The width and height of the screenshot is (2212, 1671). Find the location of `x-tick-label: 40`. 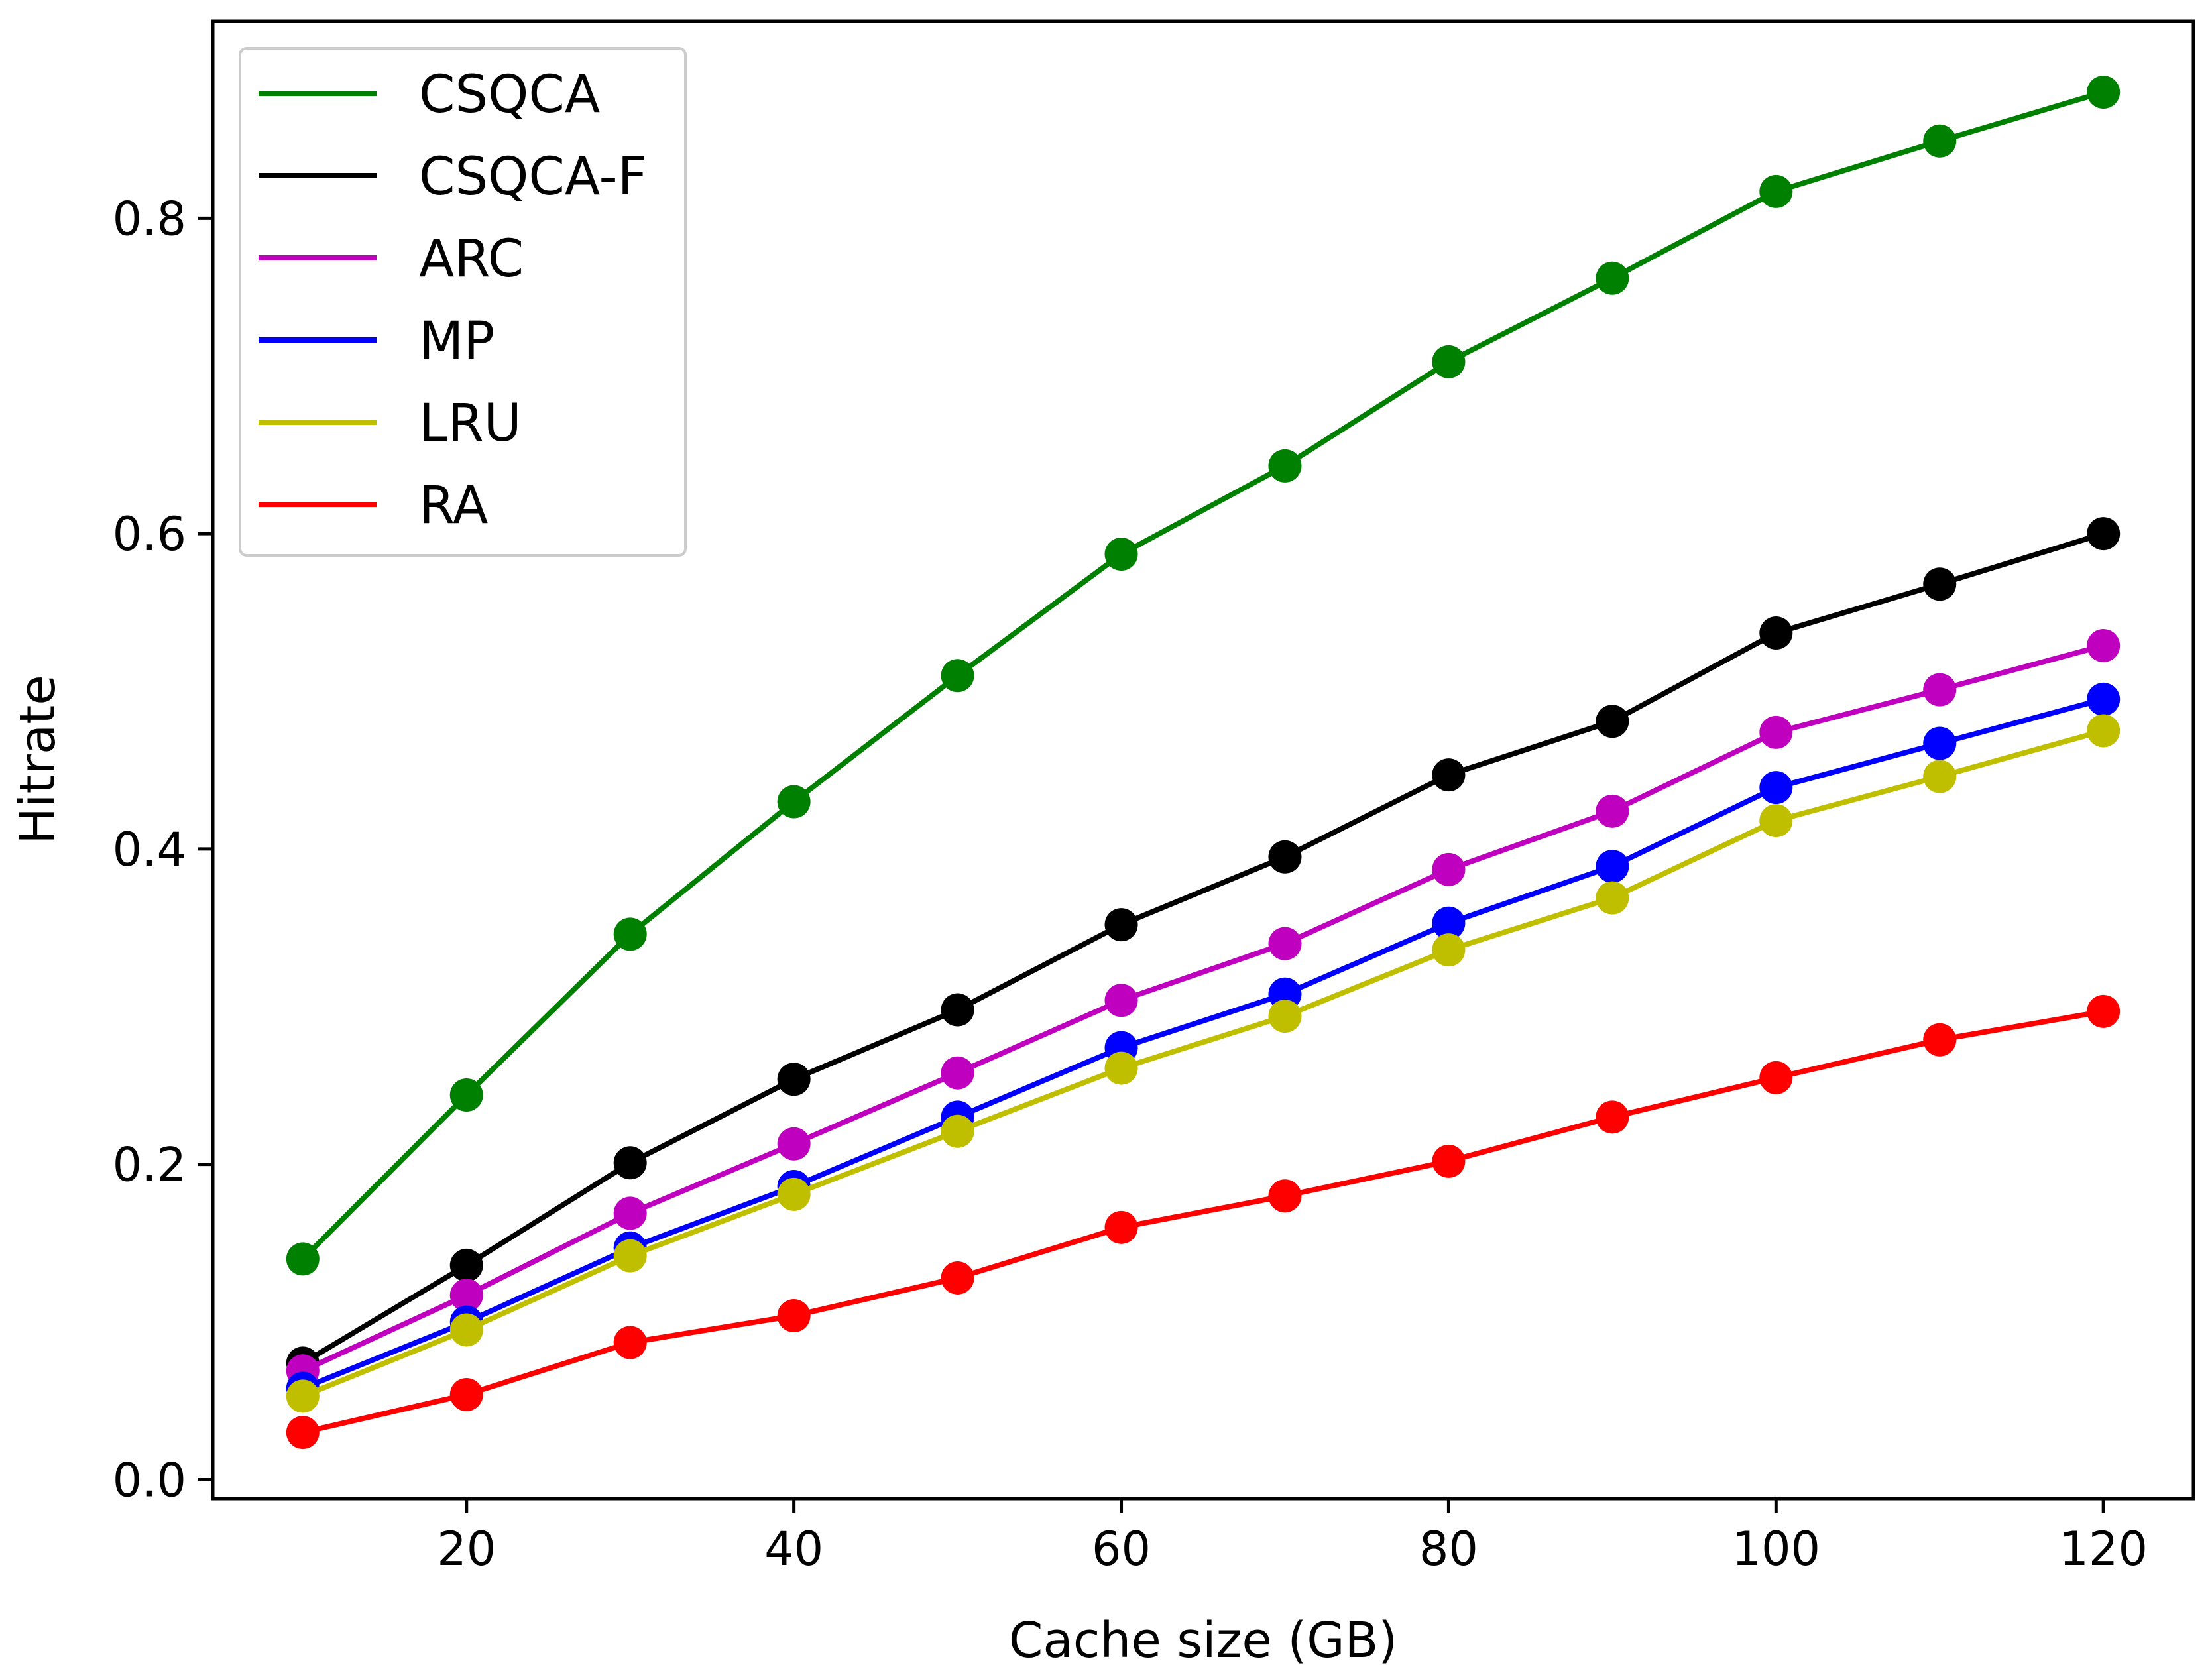

x-tick-label: 40 is located at coordinates (793, 1549).